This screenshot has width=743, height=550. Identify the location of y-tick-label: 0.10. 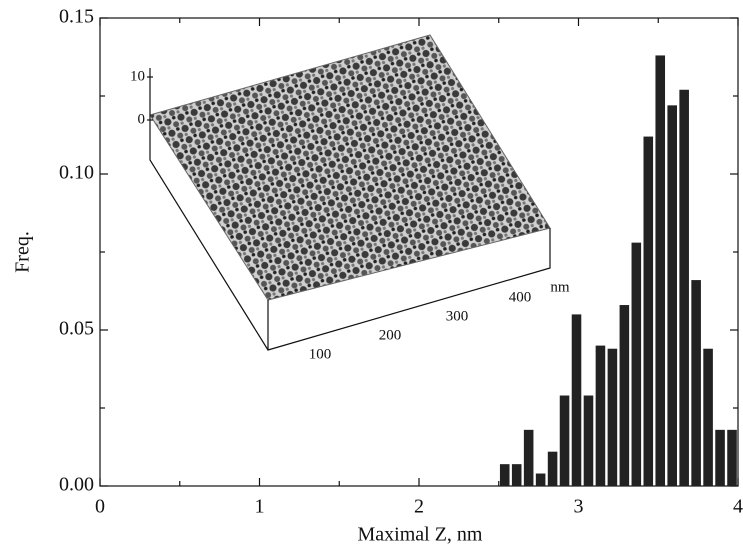
(76, 173).